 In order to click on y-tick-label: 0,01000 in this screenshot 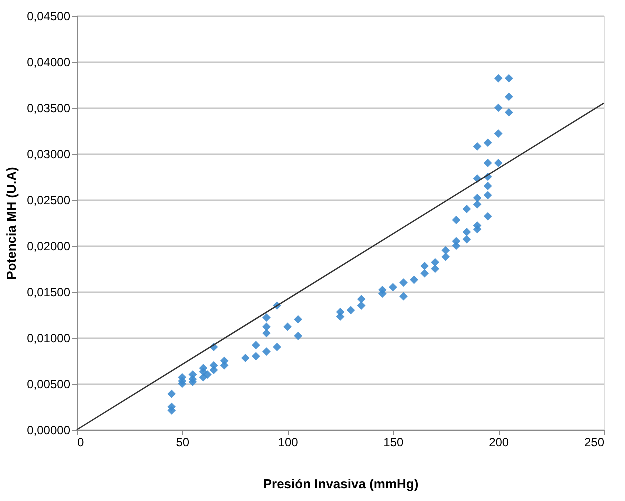, I will do `click(49, 339)`.